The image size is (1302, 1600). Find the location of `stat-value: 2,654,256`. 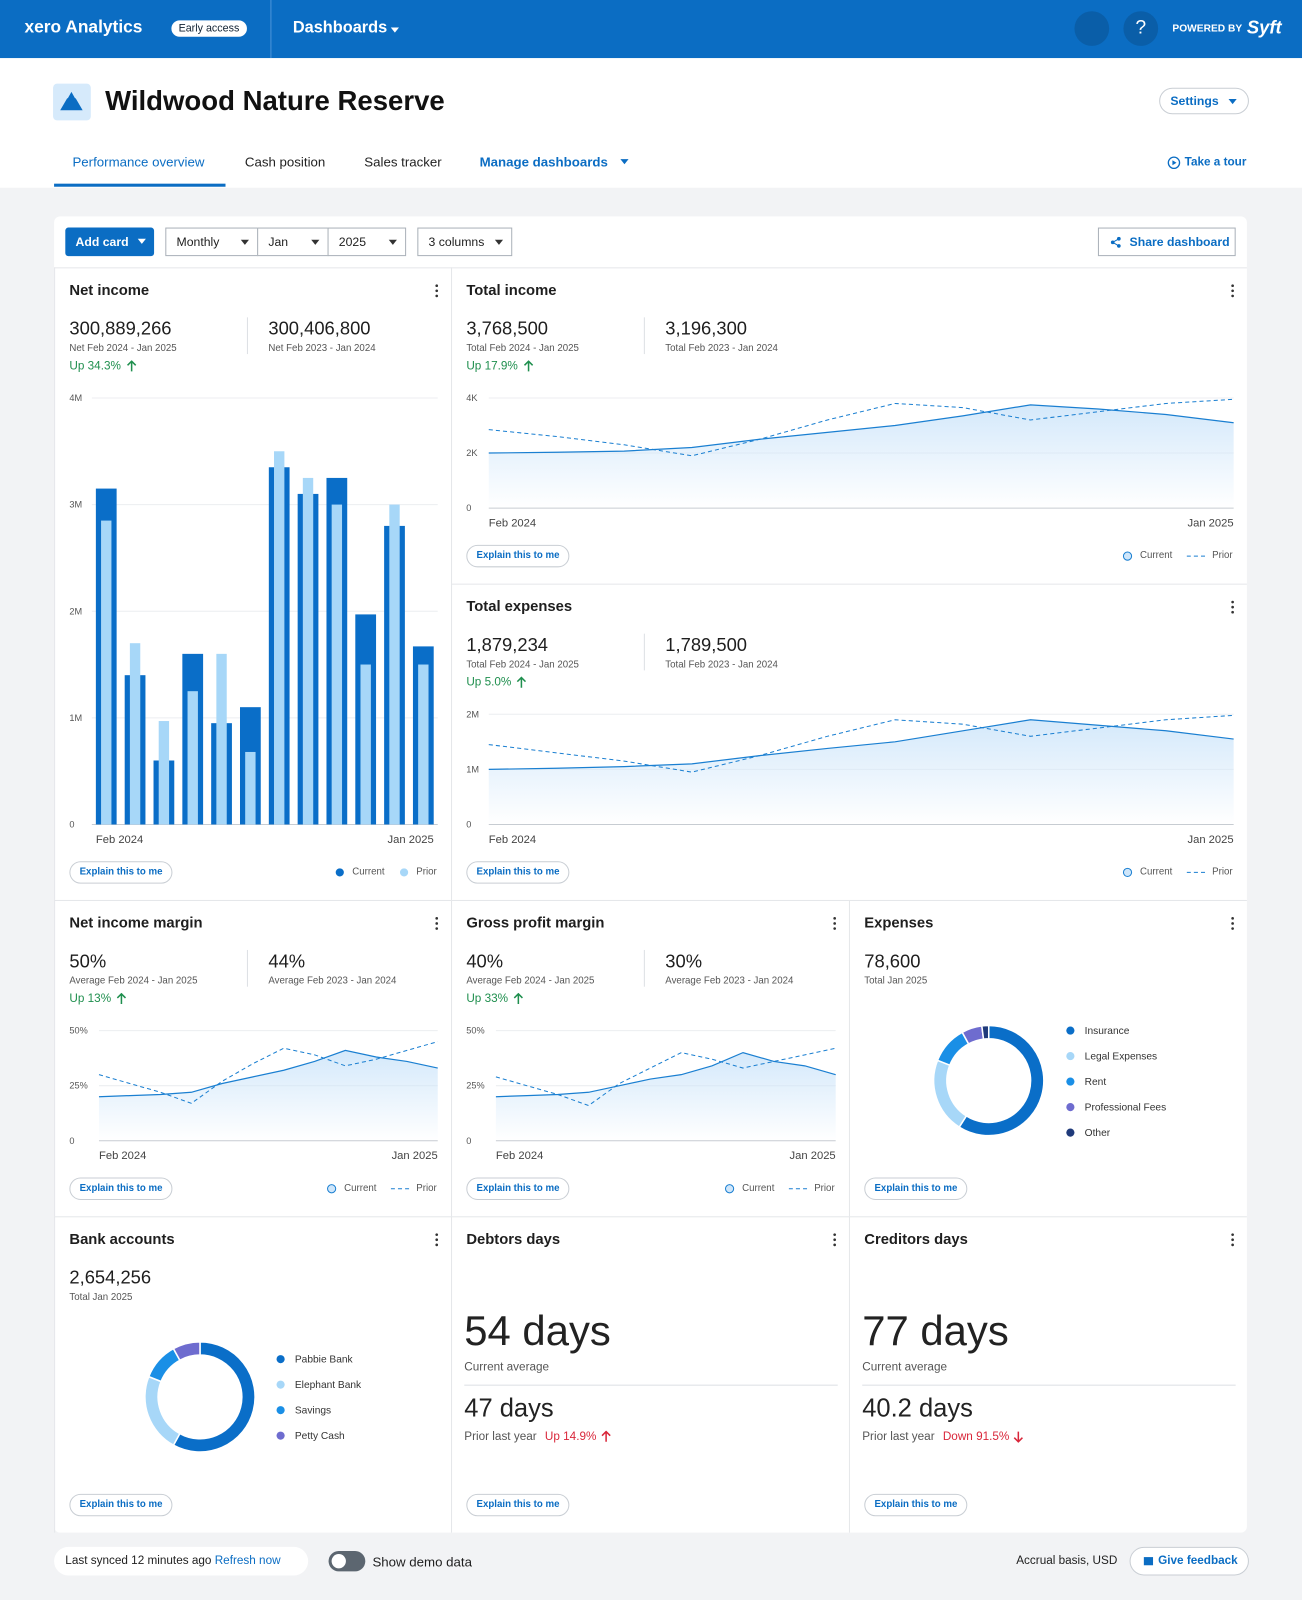

stat-value: 2,654,256 is located at coordinates (110, 1277).